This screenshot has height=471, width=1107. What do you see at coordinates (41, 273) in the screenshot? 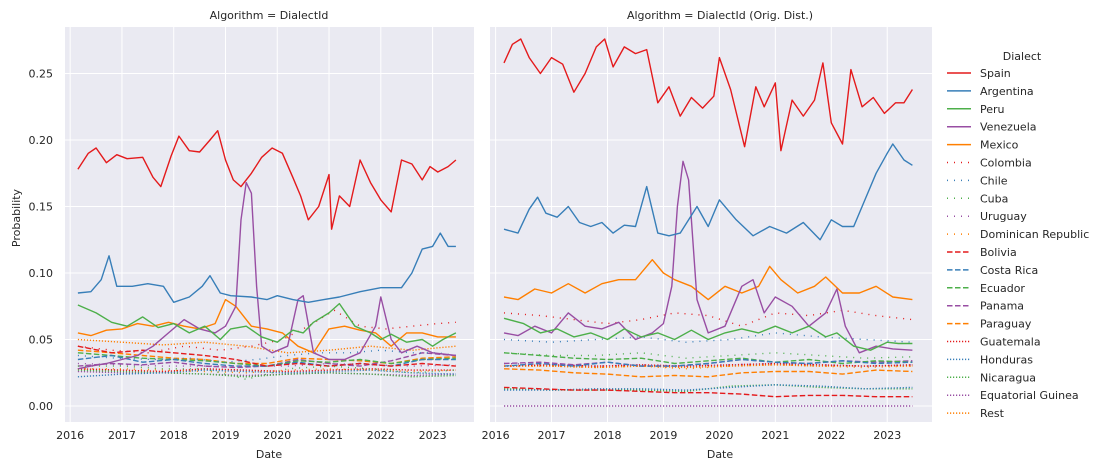
I see `y-tick-label: 0.10` at bounding box center [41, 273].